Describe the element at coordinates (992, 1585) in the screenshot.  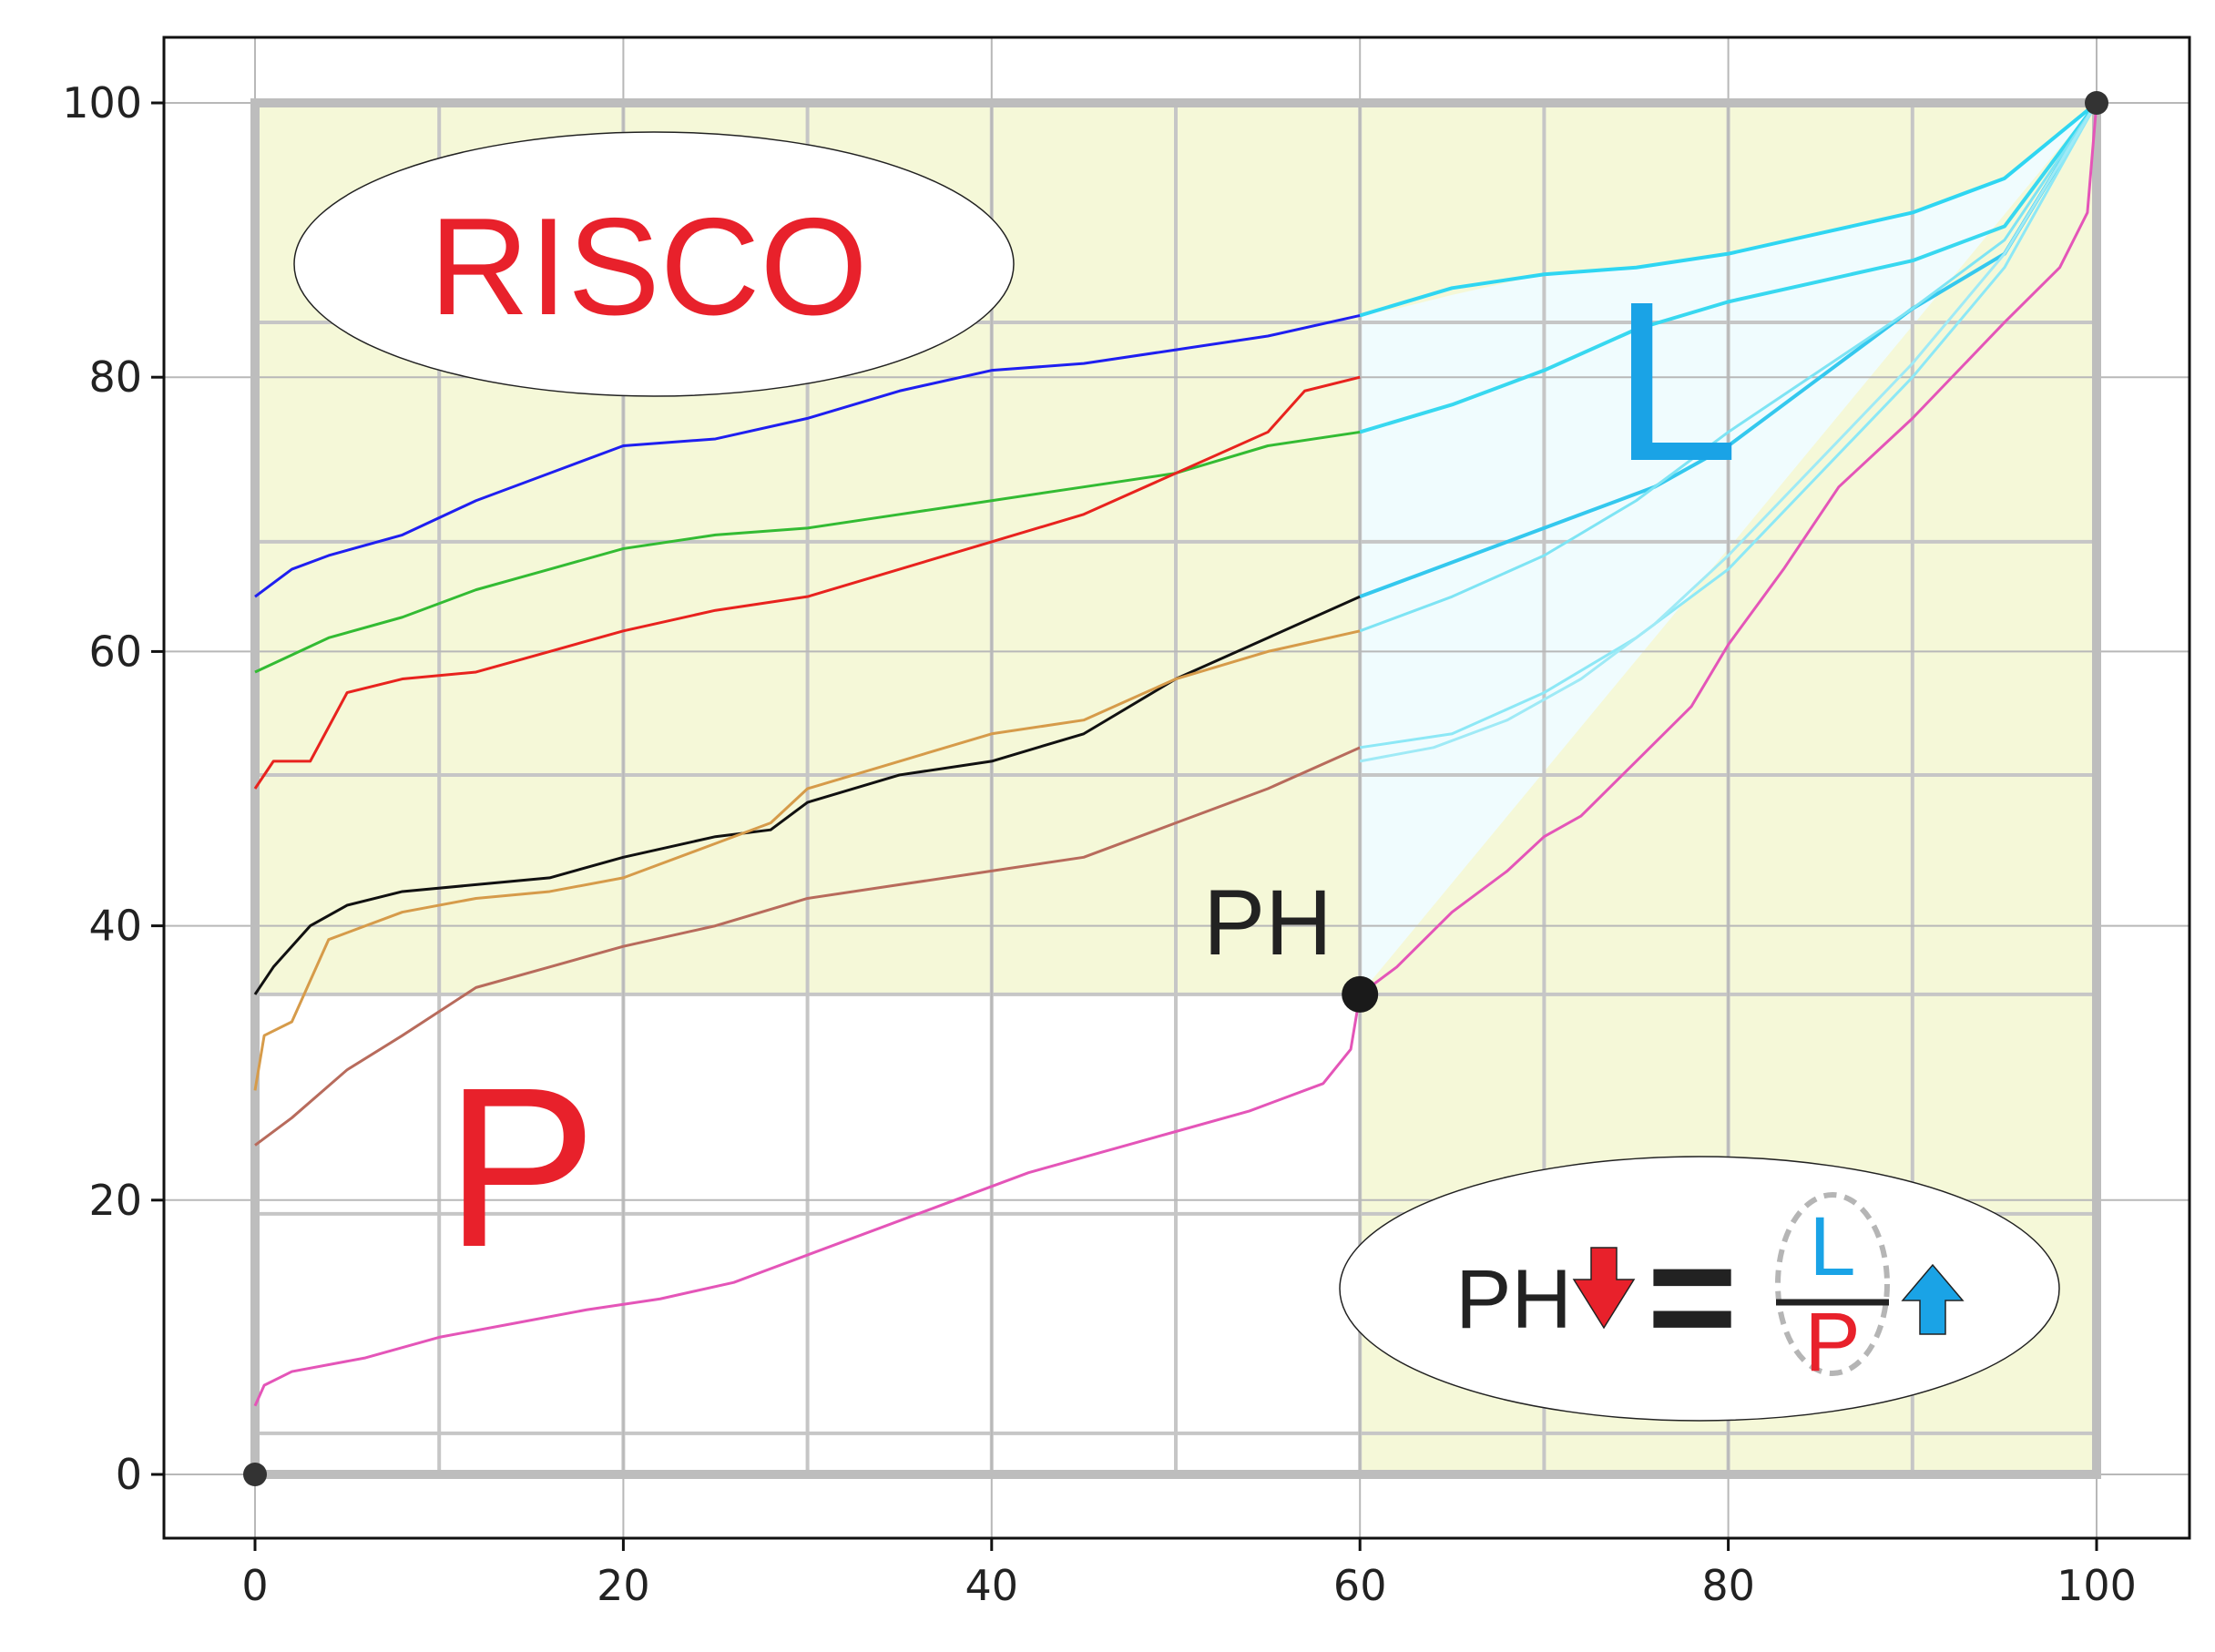
I see `x-tick-label: 40` at that location.